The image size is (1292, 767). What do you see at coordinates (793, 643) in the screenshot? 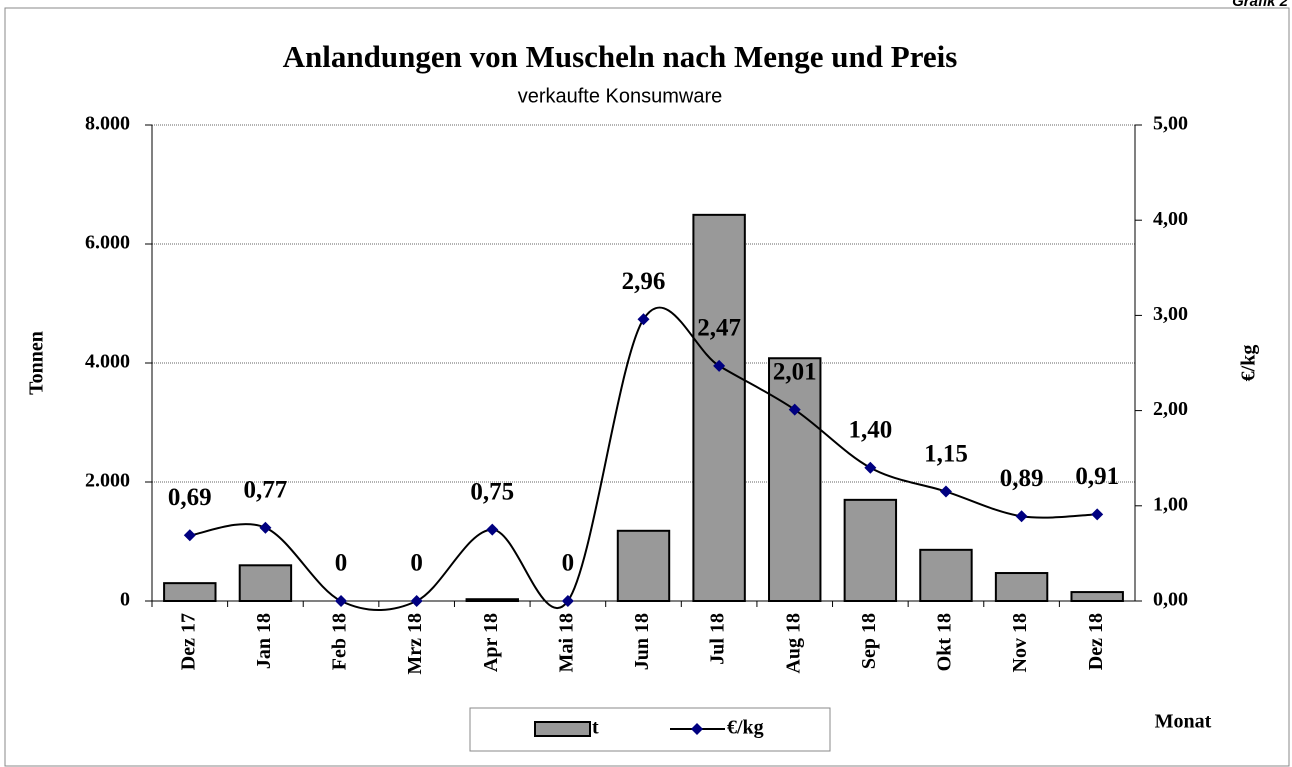
I see `x-tick-label: Aug 18` at bounding box center [793, 643].